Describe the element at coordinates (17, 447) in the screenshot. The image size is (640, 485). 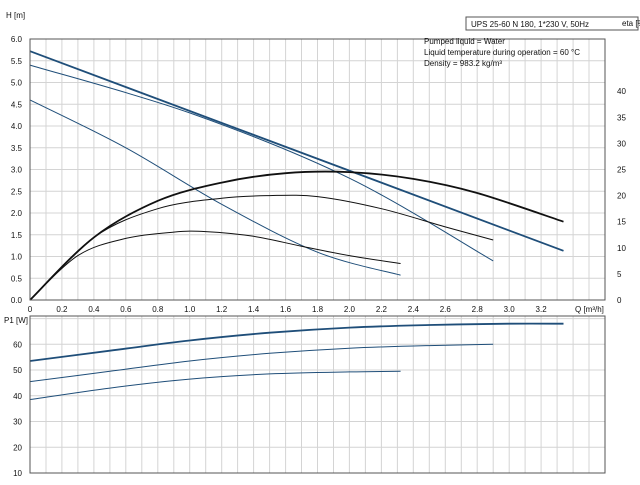
I see `power-tick-label: 20` at that location.